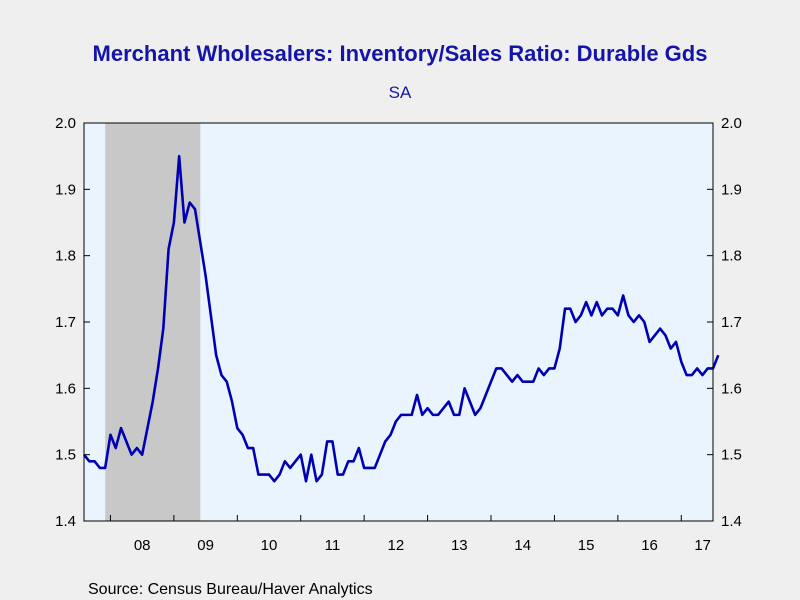 Image resolution: width=800 pixels, height=600 pixels. I want to click on y-tick-label-right: 1.5, so click(731, 455).